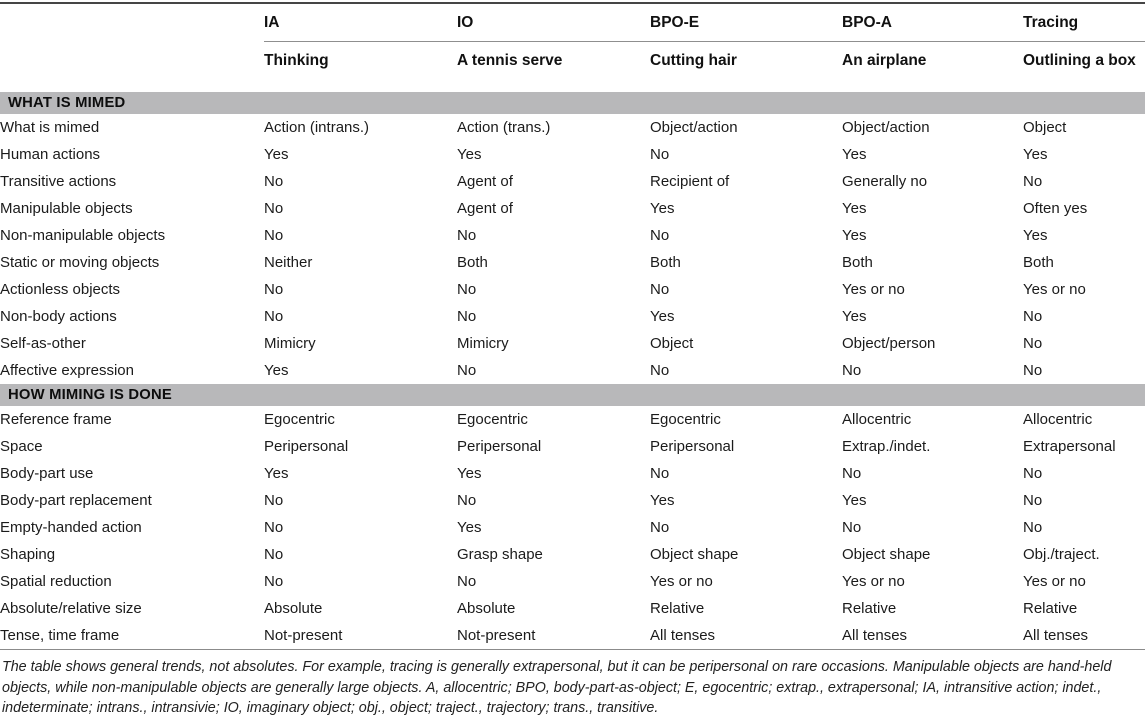  I want to click on col-example-bpo-e: Cutting hair, so click(746, 64).